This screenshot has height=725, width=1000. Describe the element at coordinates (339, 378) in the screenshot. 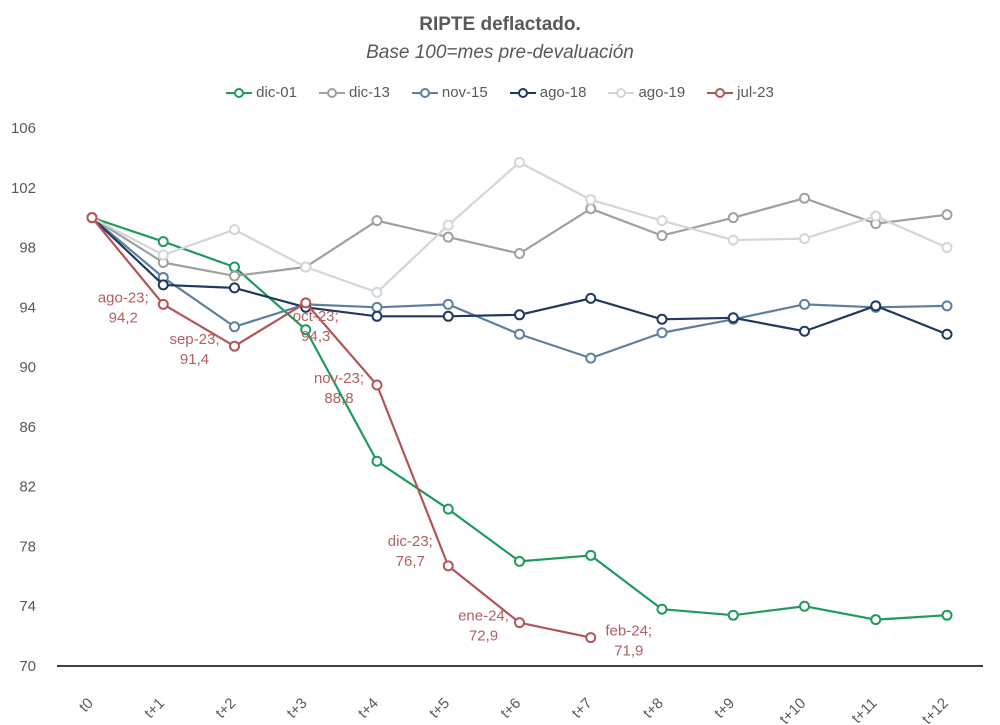

I see `data-label-period: nov-23;` at that location.